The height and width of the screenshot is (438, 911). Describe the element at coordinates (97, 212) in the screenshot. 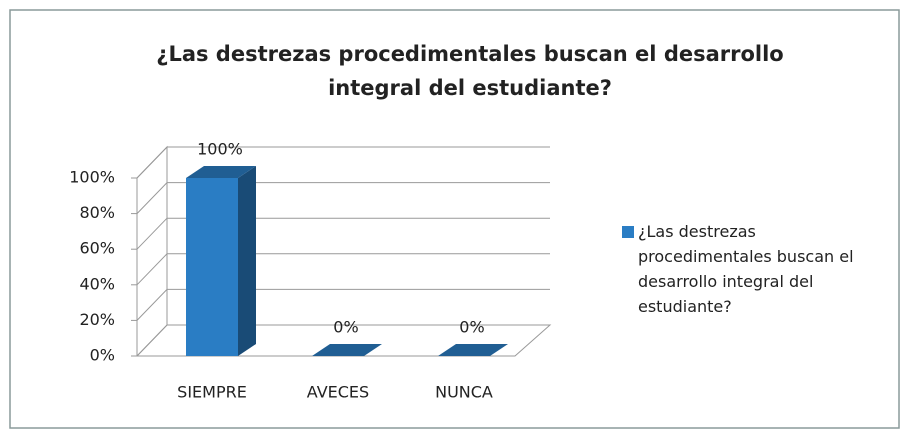

I see `y-tick-label: 80%` at that location.